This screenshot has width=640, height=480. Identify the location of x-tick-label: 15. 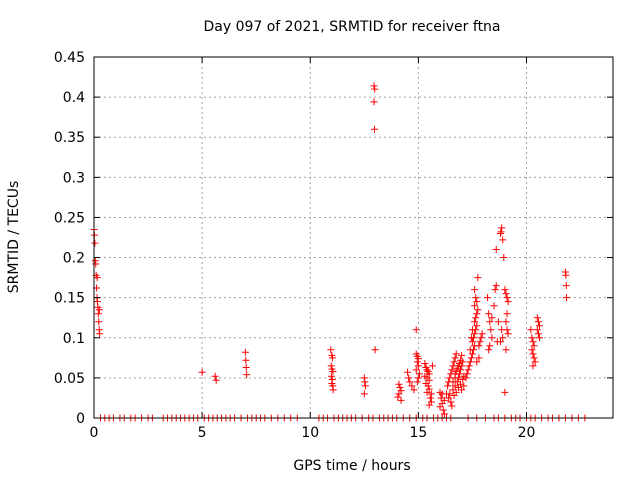
(418, 433).